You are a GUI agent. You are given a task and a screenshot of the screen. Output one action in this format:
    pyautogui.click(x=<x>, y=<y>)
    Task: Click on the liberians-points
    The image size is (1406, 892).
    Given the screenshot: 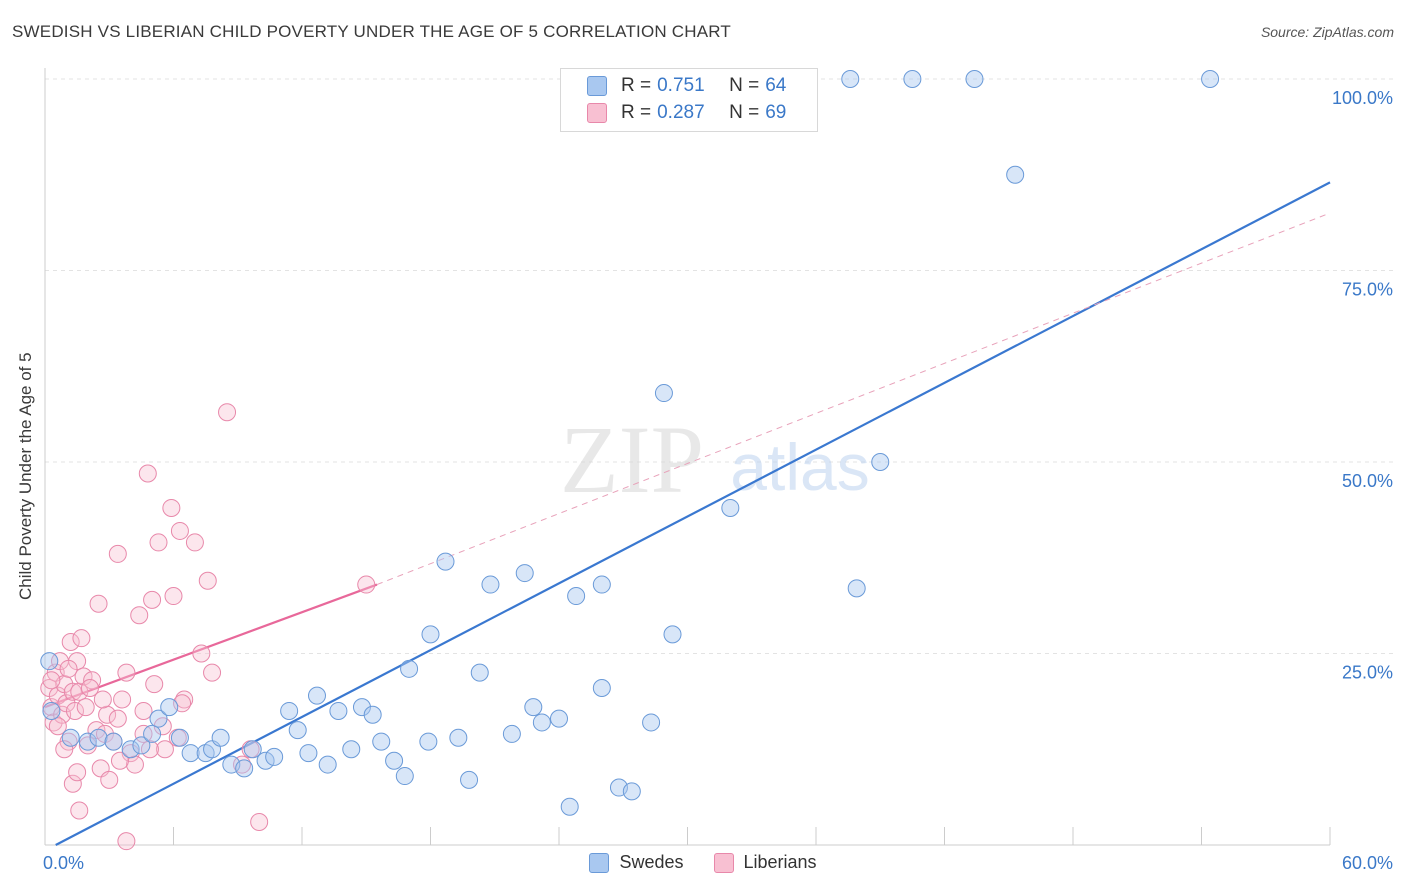 What is the action you would take?
    pyautogui.click(x=208, y=627)
    